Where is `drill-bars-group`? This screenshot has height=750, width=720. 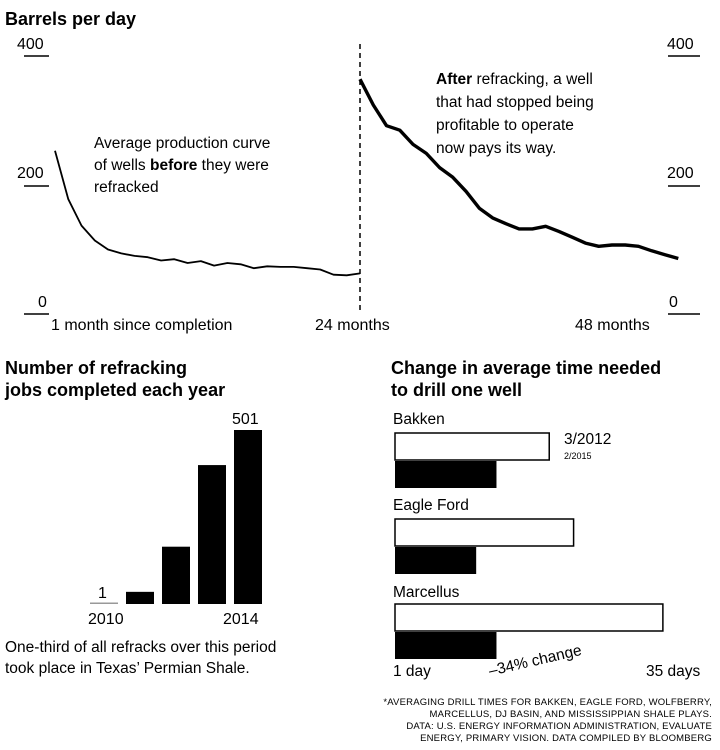 drill-bars-group is located at coordinates (529, 545).